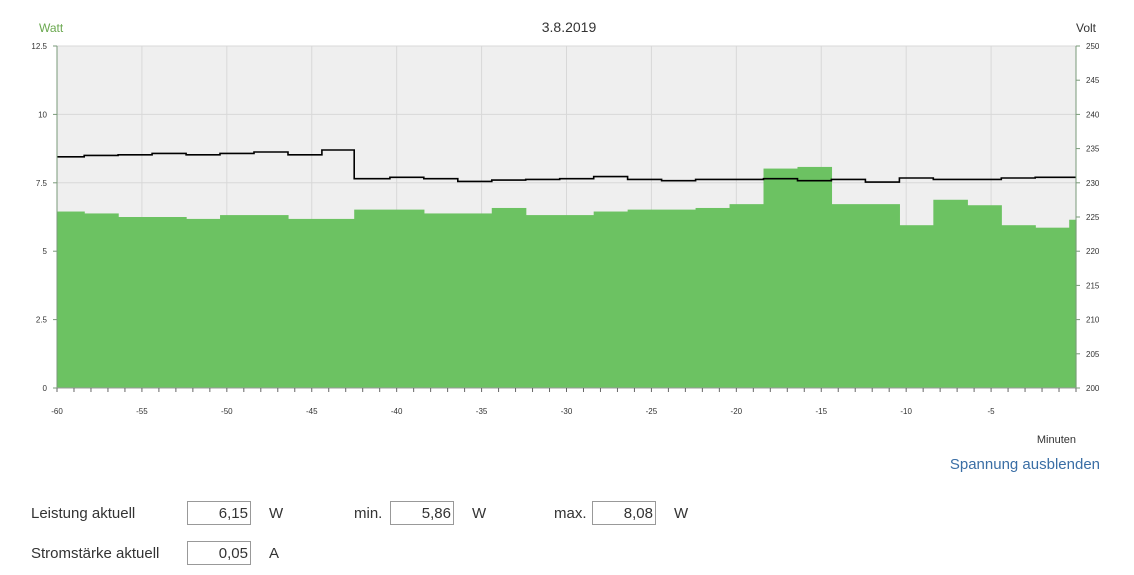 This screenshot has height=575, width=1134. I want to click on x-tick-label: -10, so click(906, 411).